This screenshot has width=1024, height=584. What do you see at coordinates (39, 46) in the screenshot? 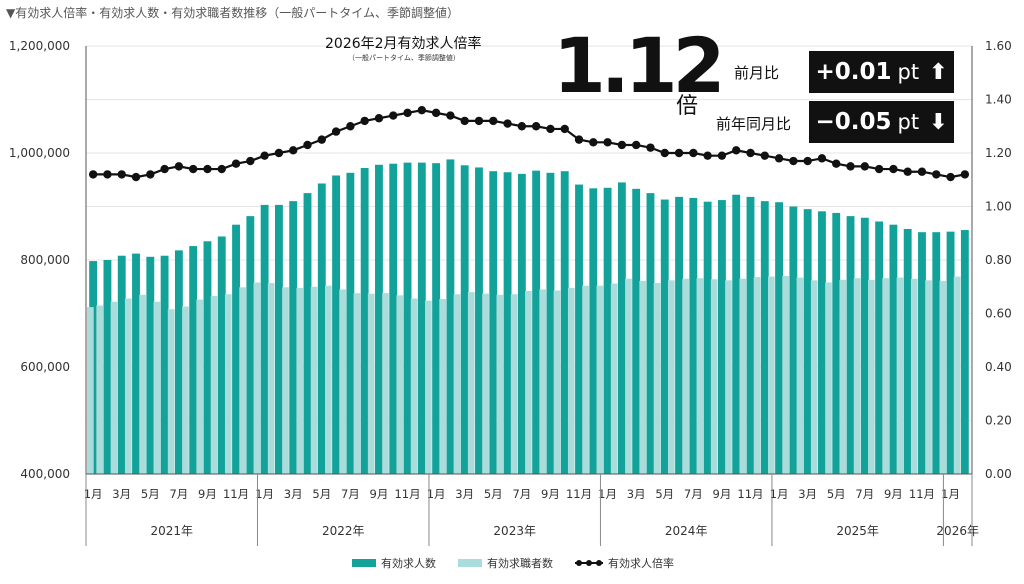
I see `left-tick-label: 1,200,000` at bounding box center [39, 46].